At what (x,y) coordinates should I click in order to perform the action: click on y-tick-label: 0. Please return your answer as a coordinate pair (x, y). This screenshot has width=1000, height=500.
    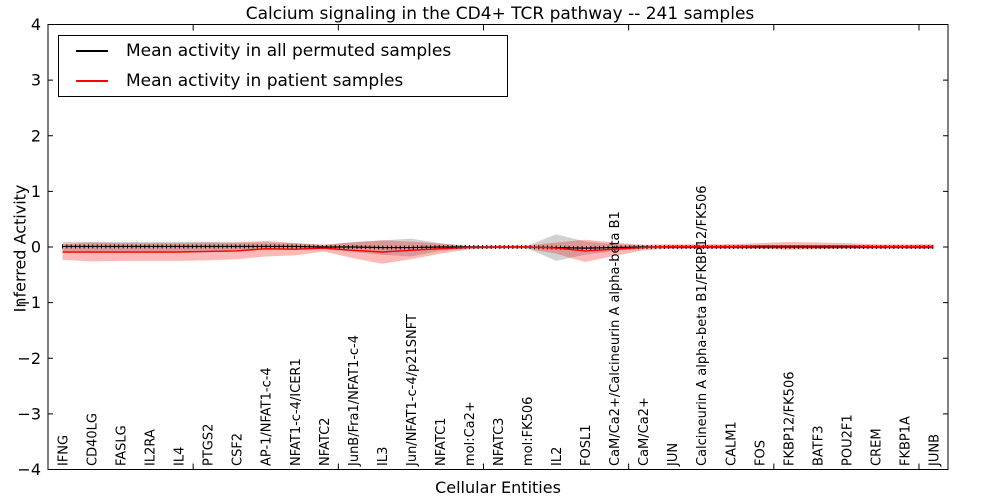
    Looking at the image, I should click on (36, 247).